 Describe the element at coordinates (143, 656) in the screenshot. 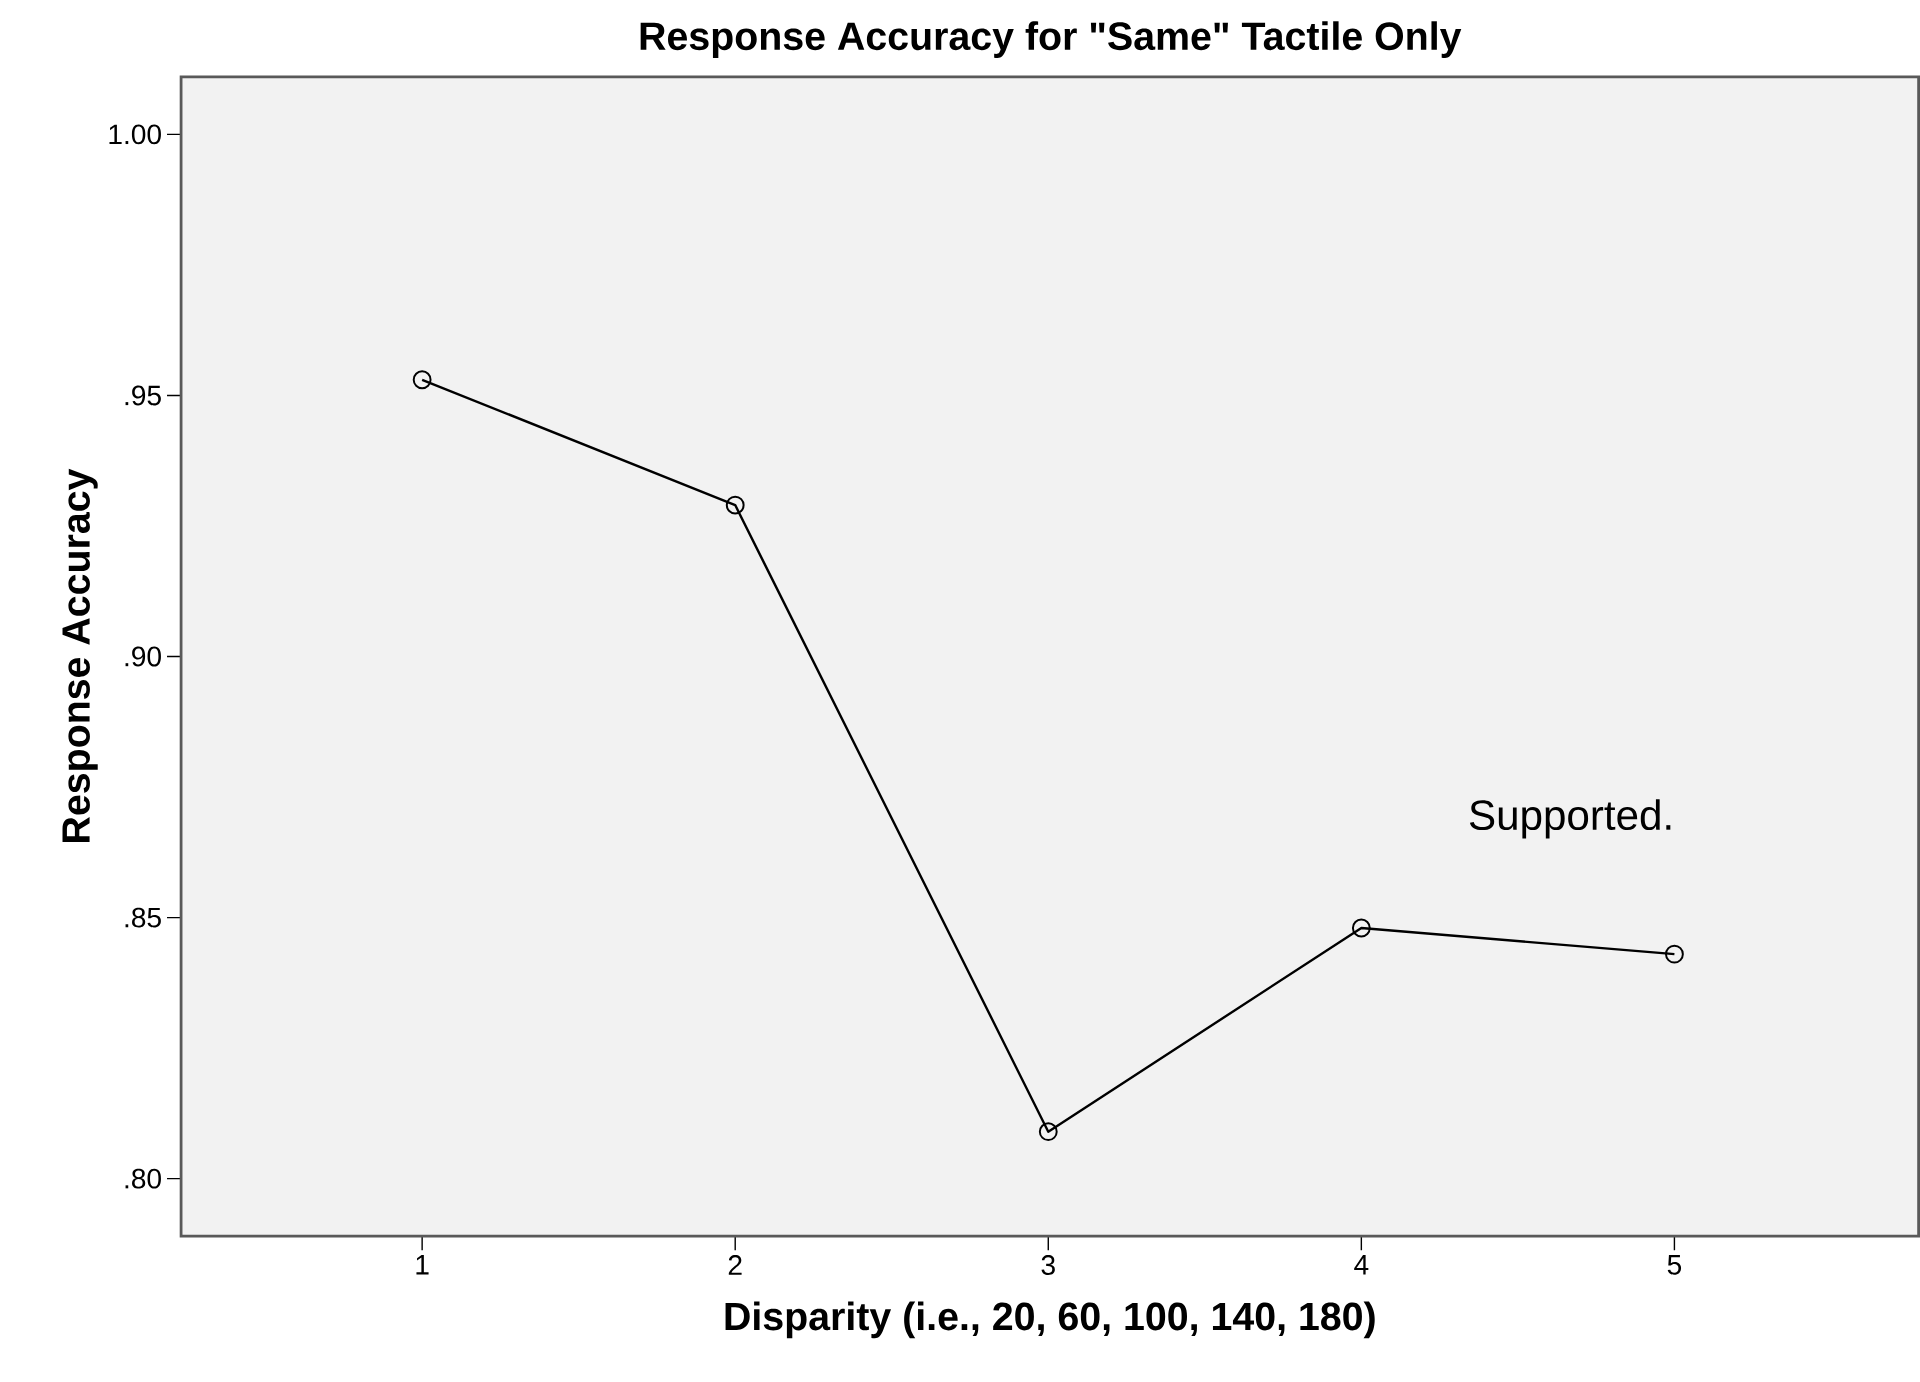

I see `y-tick-label: .90` at that location.